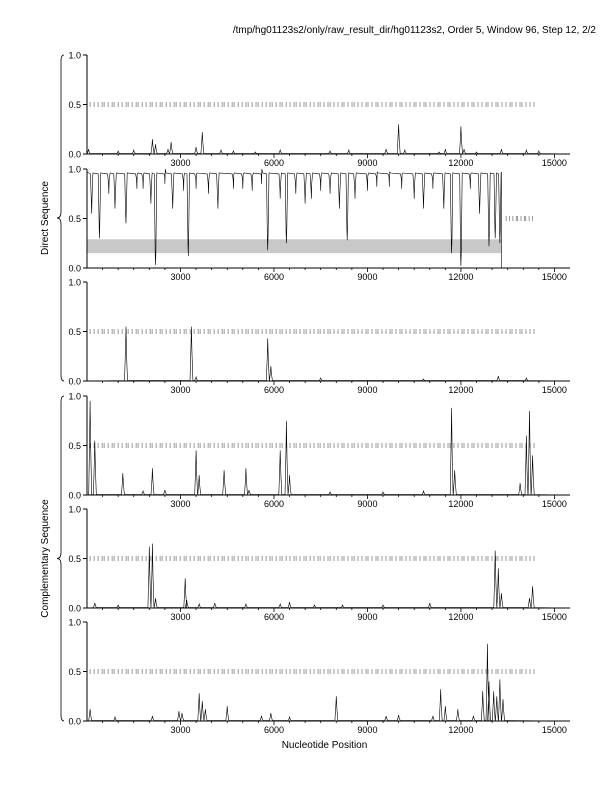 This screenshot has height=792, width=612. I want to click on chart-panel-2: 0.0 0.5 1.0 3000 6000 9000 12000 15000, so click(319, 223).